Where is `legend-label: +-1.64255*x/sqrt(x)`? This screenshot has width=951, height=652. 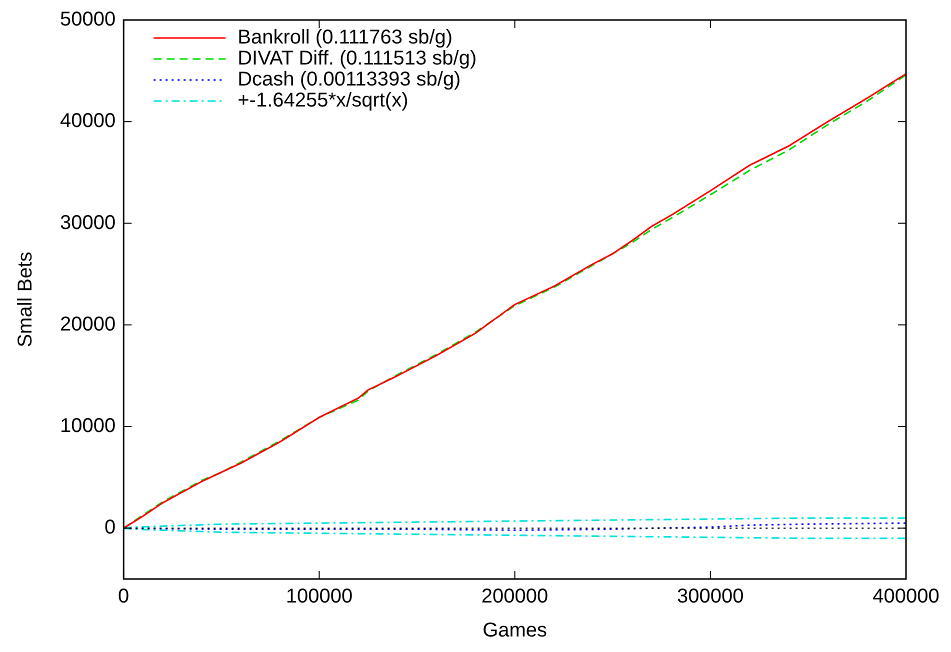 legend-label: +-1.64255*x/sqrt(x) is located at coordinates (323, 101).